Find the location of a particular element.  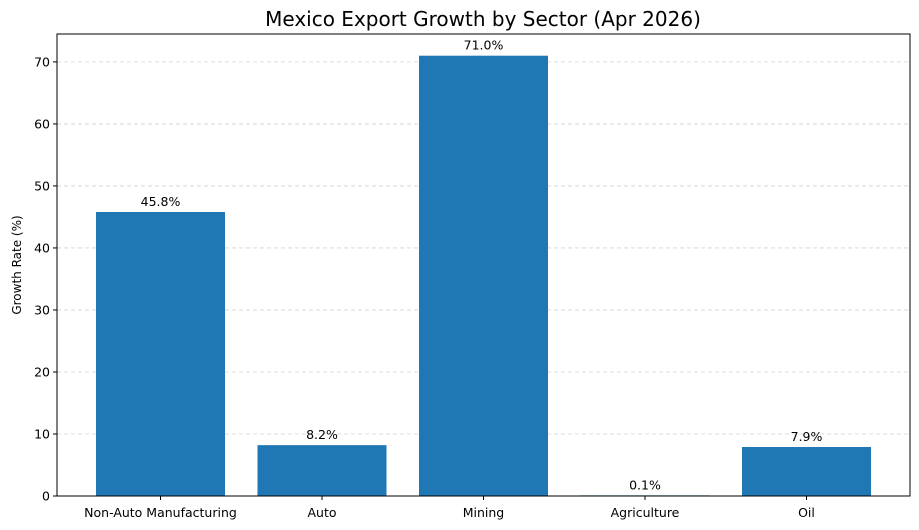

x-tick-label: Auto is located at coordinates (321, 512).